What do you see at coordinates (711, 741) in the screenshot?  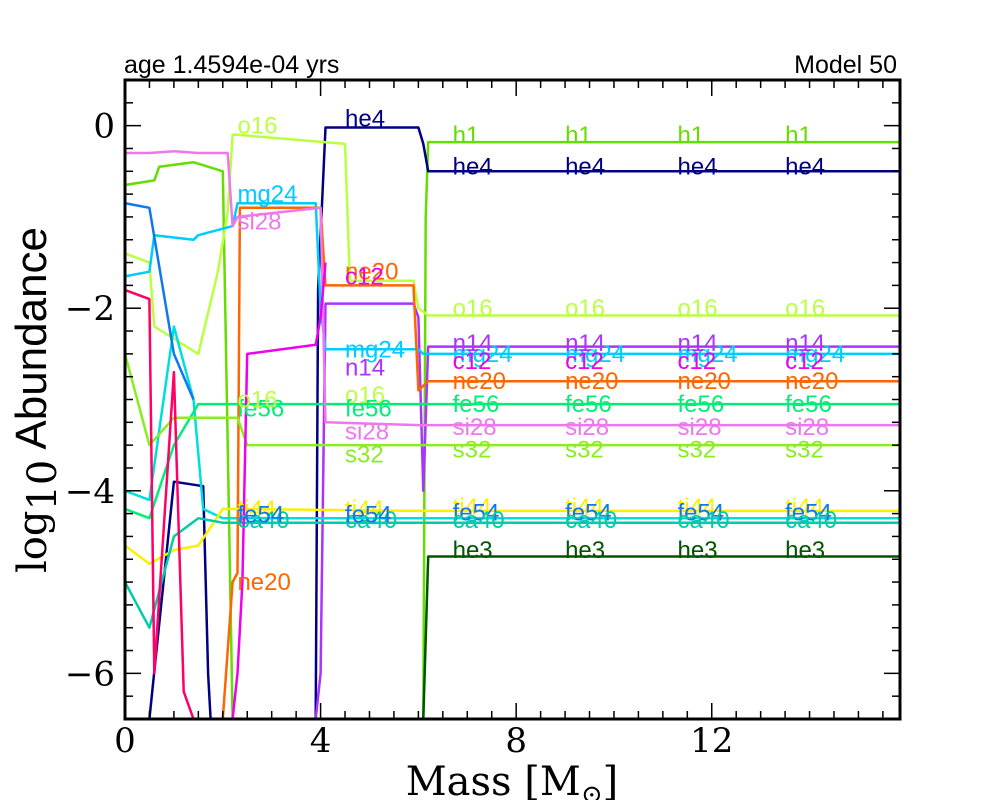 I see `x-tick-label: 12` at bounding box center [711, 741].